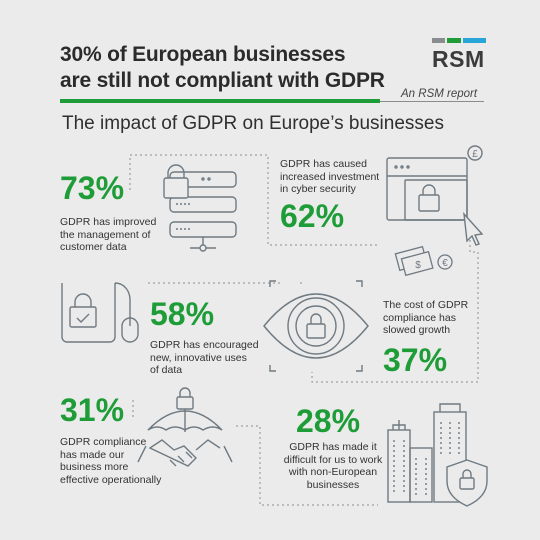  What do you see at coordinates (445, 263) in the screenshot?
I see `euro-icon: €` at bounding box center [445, 263].